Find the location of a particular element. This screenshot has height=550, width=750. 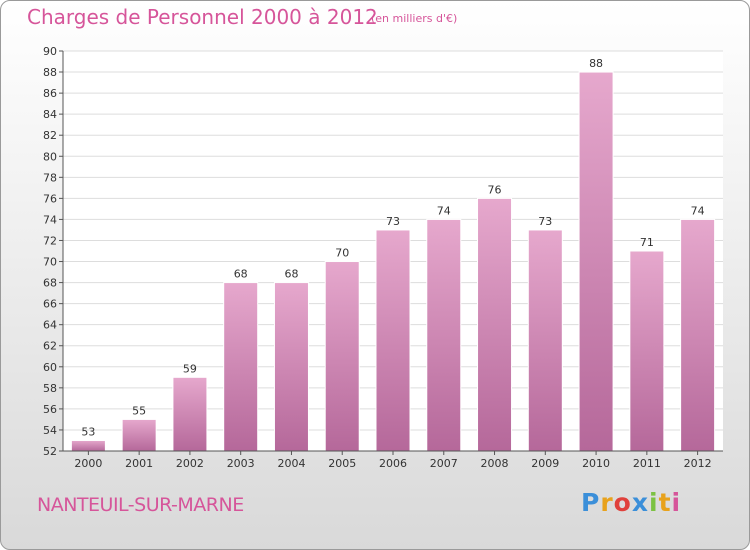

x-tick-label: 2010 is located at coordinates (596, 463).